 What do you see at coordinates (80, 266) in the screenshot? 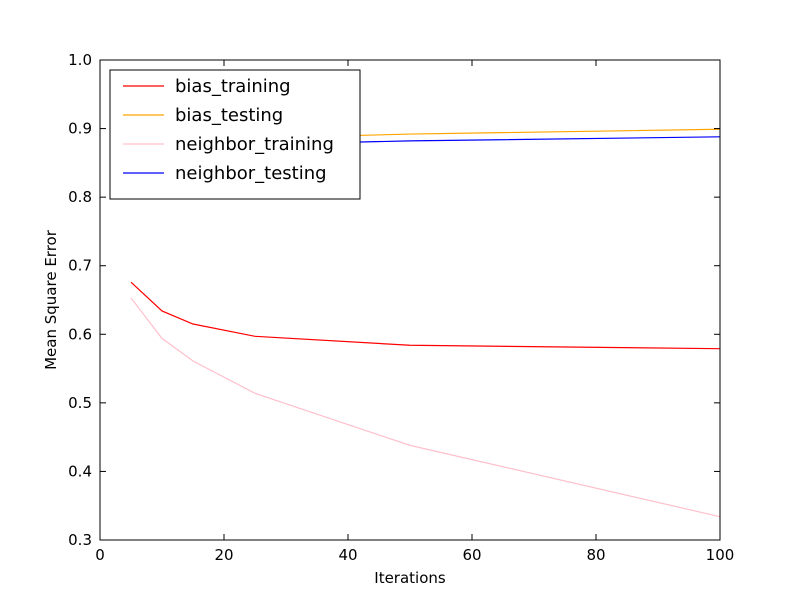
I see `y-tick-label: 0.7` at bounding box center [80, 266].